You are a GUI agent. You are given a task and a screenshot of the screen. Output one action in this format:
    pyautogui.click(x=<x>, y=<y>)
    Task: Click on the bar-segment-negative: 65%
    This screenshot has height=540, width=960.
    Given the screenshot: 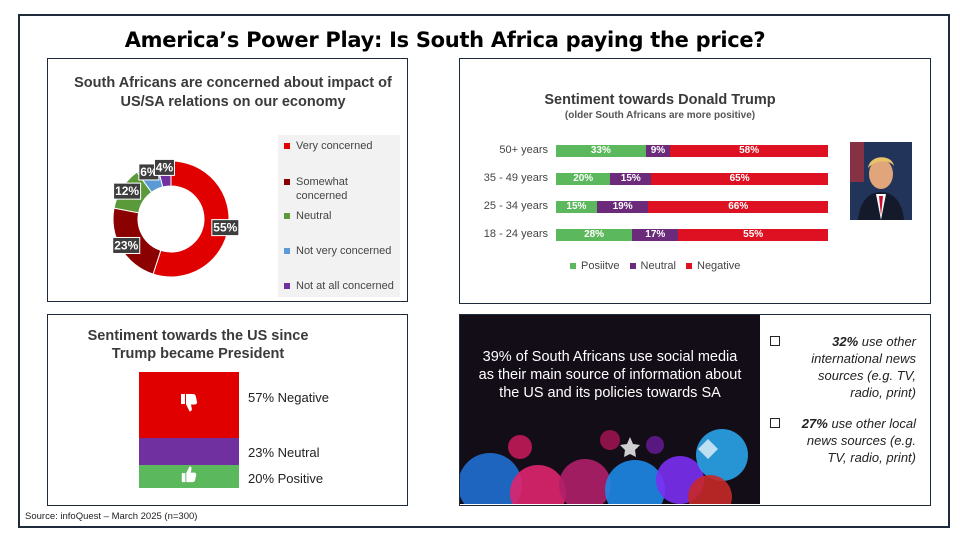 What is the action you would take?
    pyautogui.click(x=739, y=179)
    